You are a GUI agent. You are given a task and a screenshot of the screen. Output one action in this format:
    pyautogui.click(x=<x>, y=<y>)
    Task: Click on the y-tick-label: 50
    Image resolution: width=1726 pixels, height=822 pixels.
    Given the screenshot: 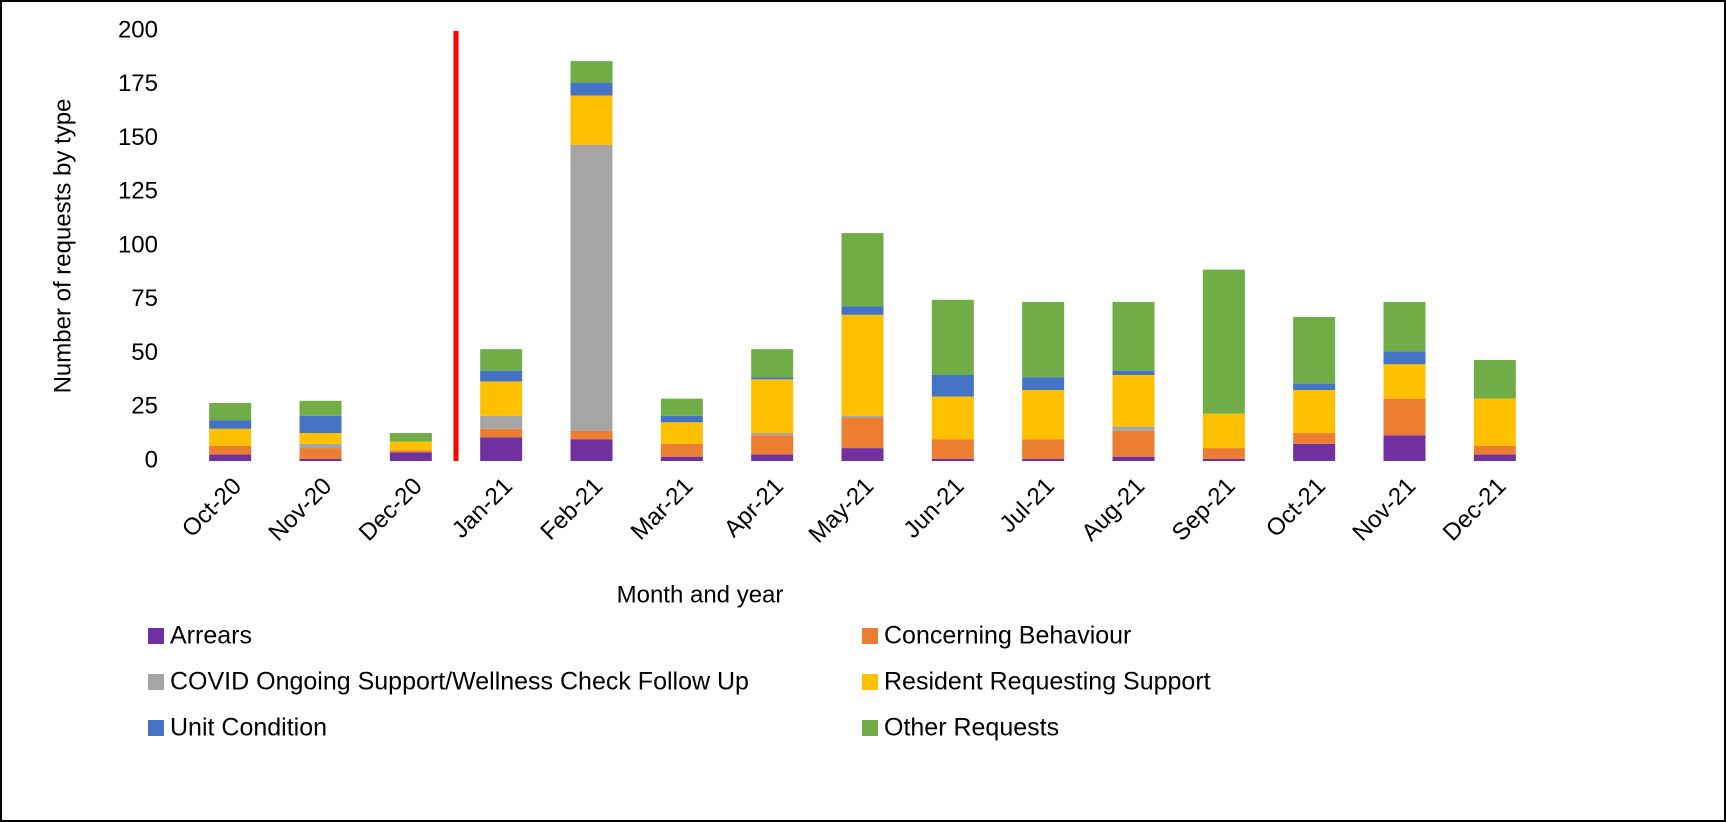 What is the action you would take?
    pyautogui.click(x=144, y=352)
    